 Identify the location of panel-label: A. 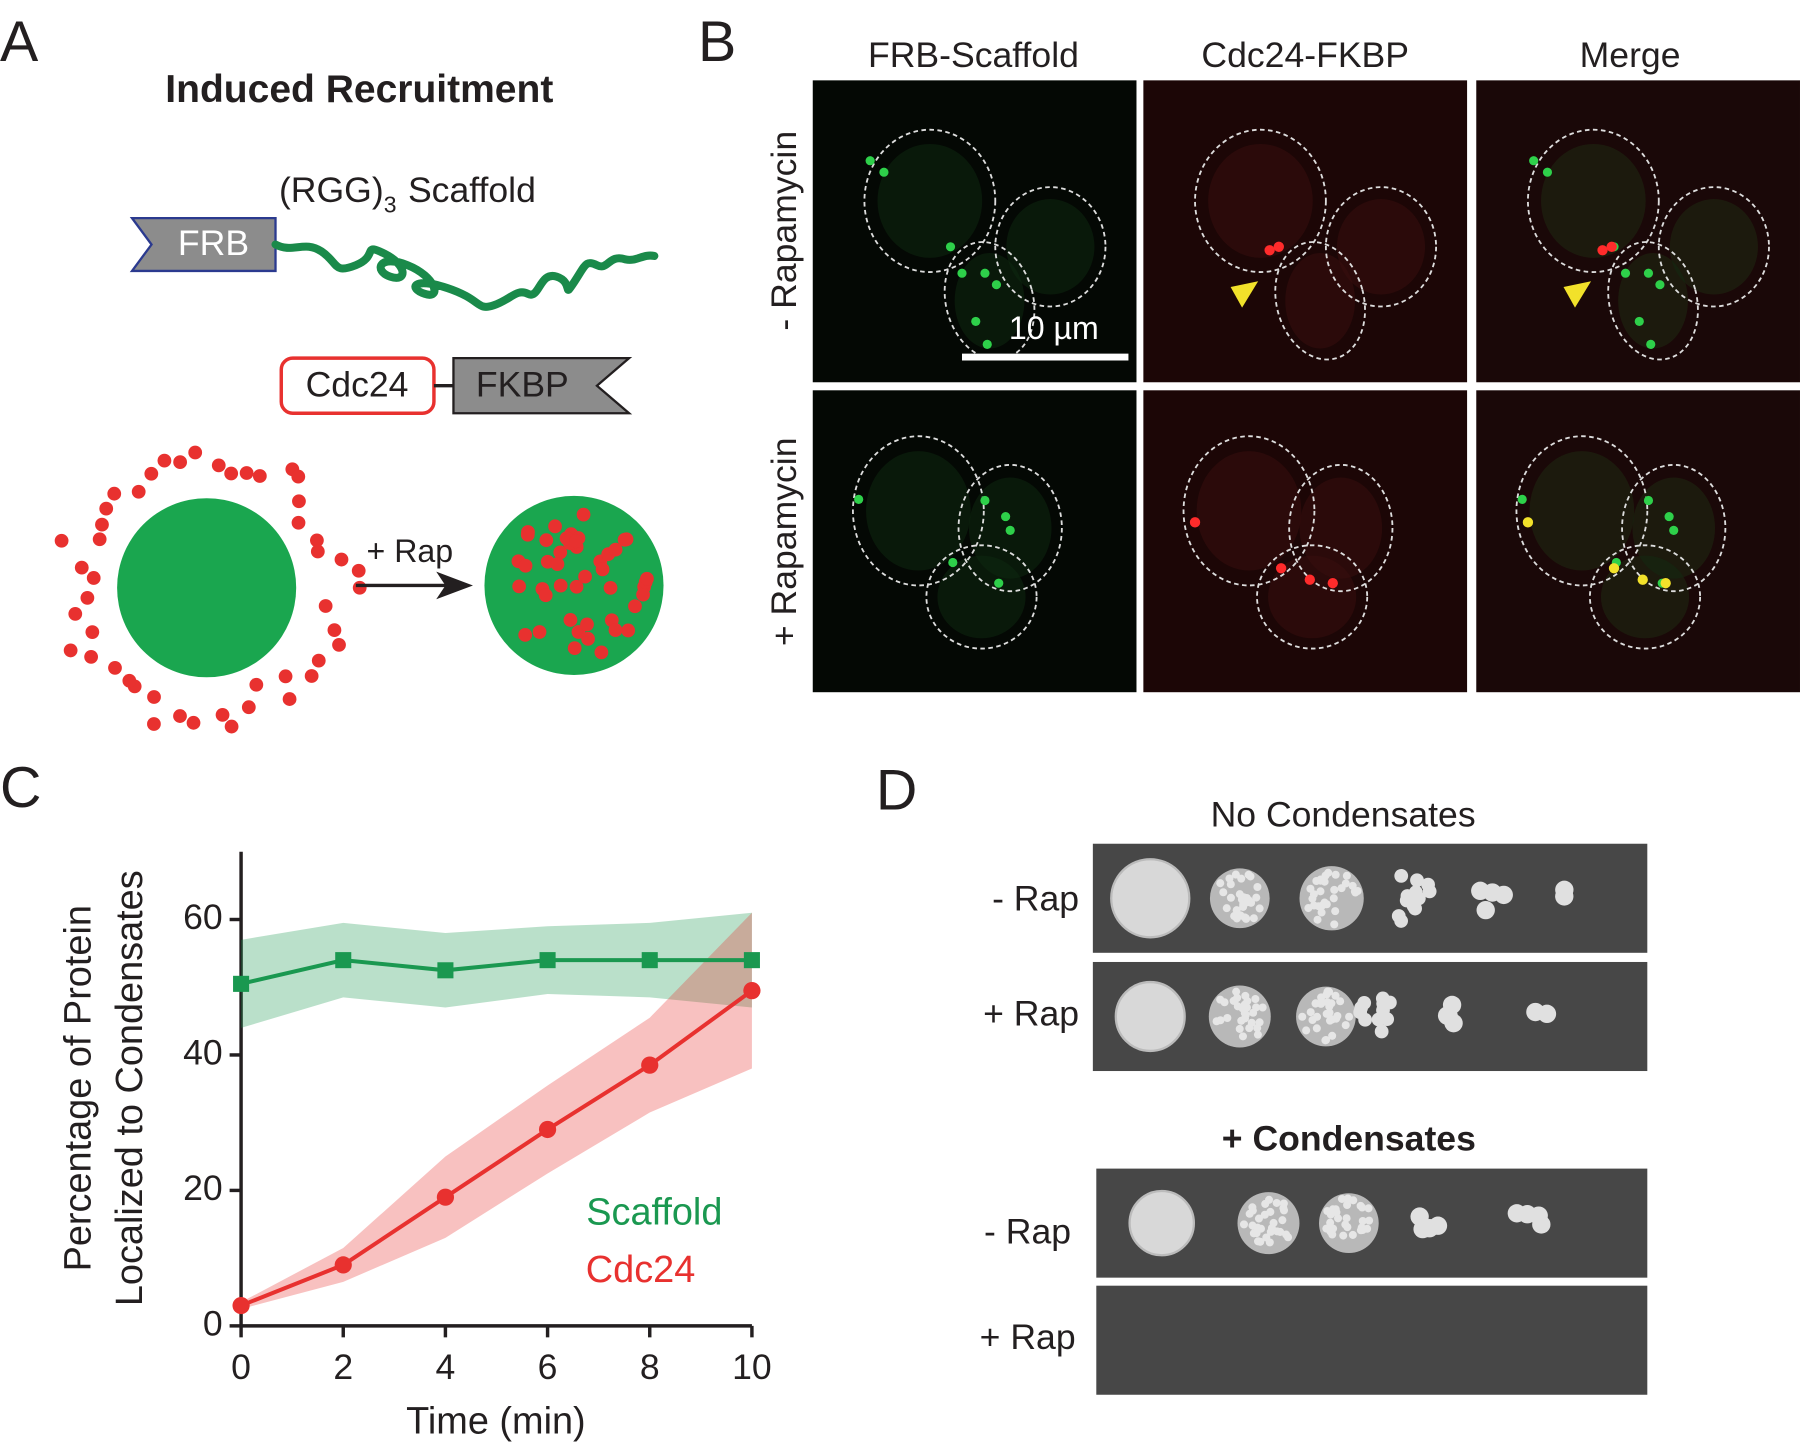
(19, 42).